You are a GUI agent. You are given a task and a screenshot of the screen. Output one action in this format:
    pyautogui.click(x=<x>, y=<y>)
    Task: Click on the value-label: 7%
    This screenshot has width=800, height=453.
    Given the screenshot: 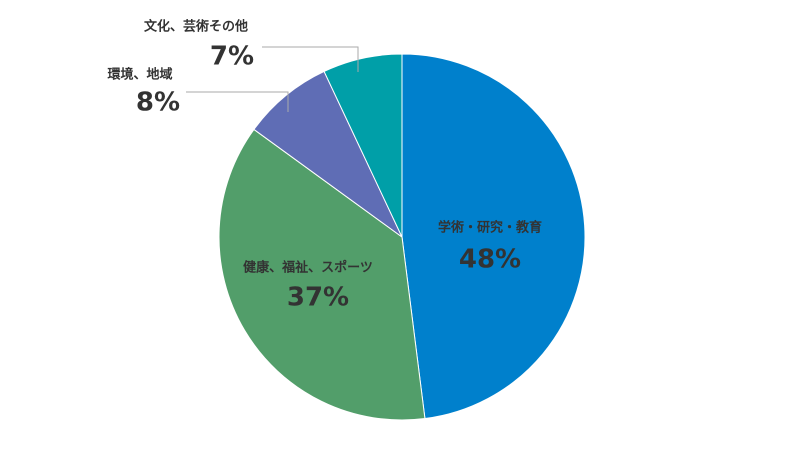 What is the action you would take?
    pyautogui.click(x=232, y=57)
    